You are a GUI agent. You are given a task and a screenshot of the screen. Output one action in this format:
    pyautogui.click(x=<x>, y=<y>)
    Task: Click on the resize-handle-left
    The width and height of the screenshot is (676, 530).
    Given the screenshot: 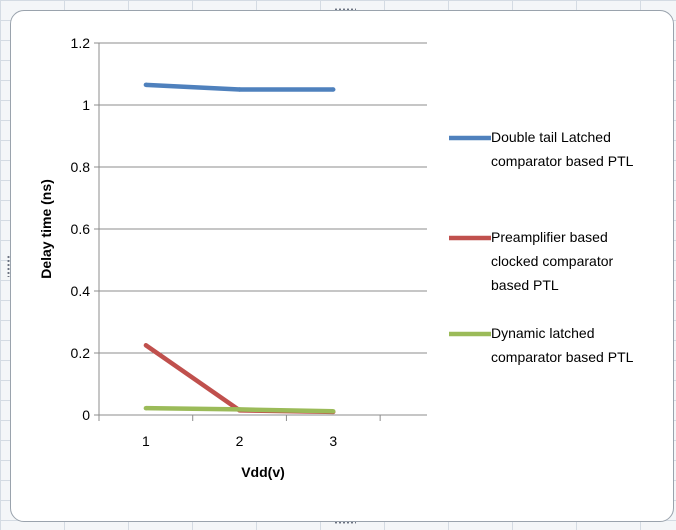 What is the action you would take?
    pyautogui.click(x=8, y=266)
    